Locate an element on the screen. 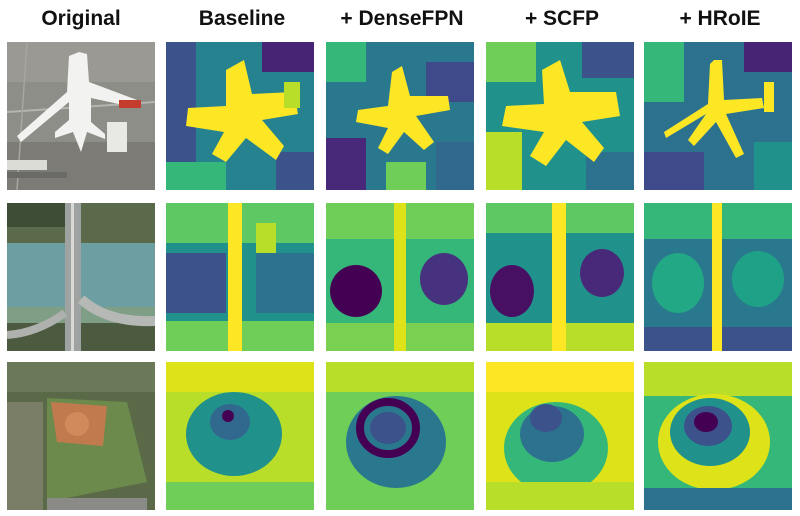 This screenshot has height=516, width=800. heatmap-baseline-airplane is located at coordinates (240, 116).